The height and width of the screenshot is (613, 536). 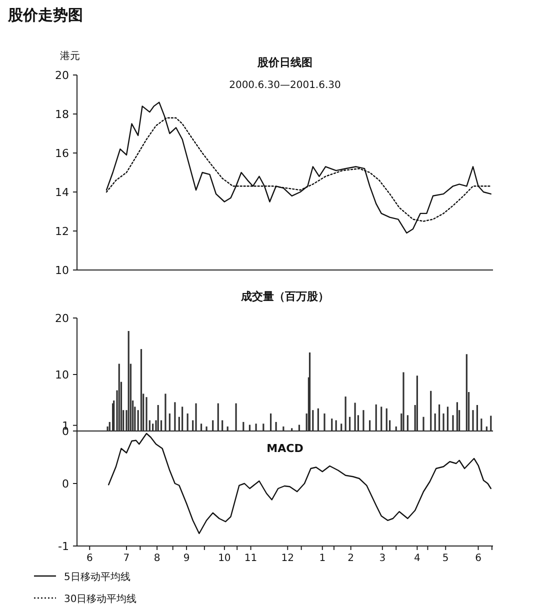 I want to click on x-tick-label: 5, so click(x=445, y=558).